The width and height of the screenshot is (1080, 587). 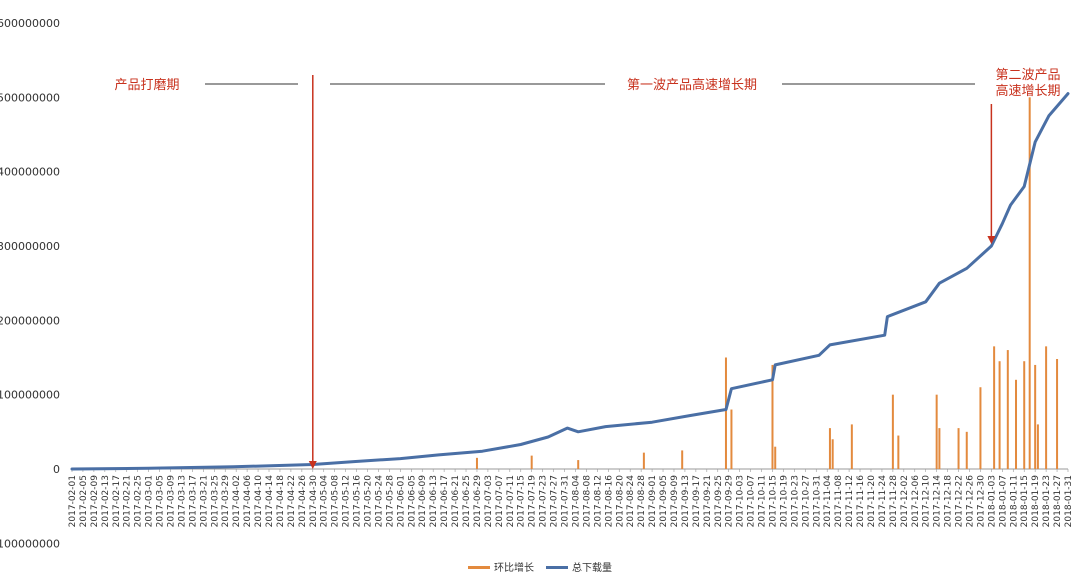 I want to click on x-tick-label: 2017-04-30, so click(x=314, y=501).